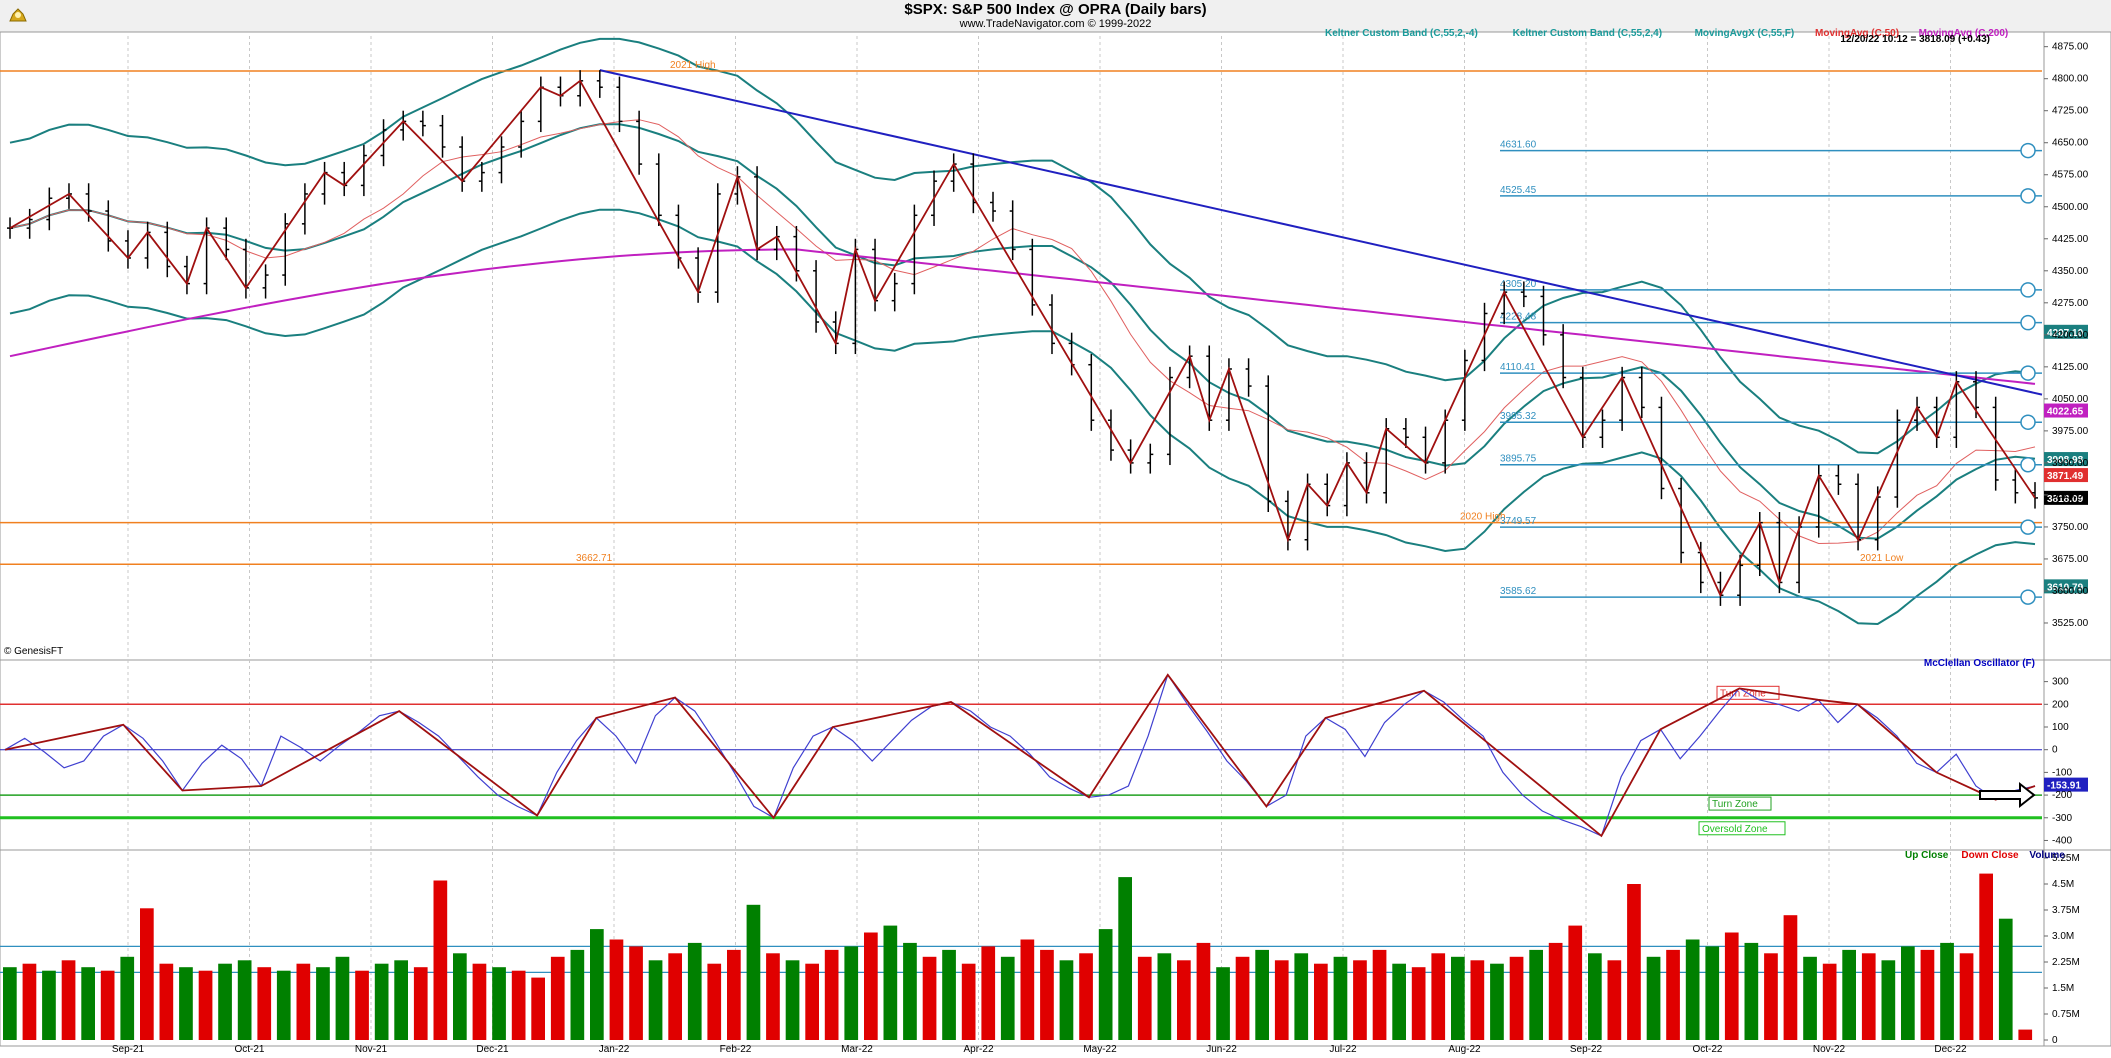 The height and width of the screenshot is (1058, 2111). What do you see at coordinates (2028, 464) in the screenshot?
I see `level-alert-marker` at bounding box center [2028, 464].